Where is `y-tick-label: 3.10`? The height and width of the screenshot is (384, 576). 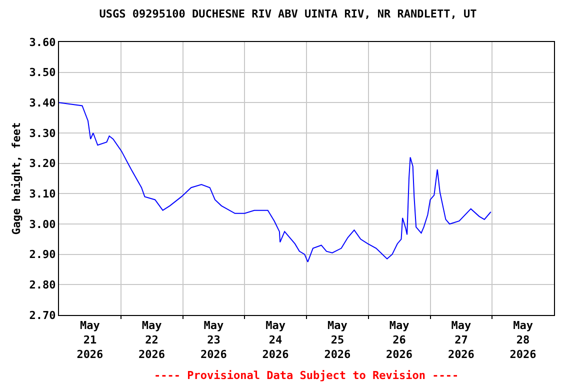
y-tick-label: 3.10 is located at coordinates (42, 194).